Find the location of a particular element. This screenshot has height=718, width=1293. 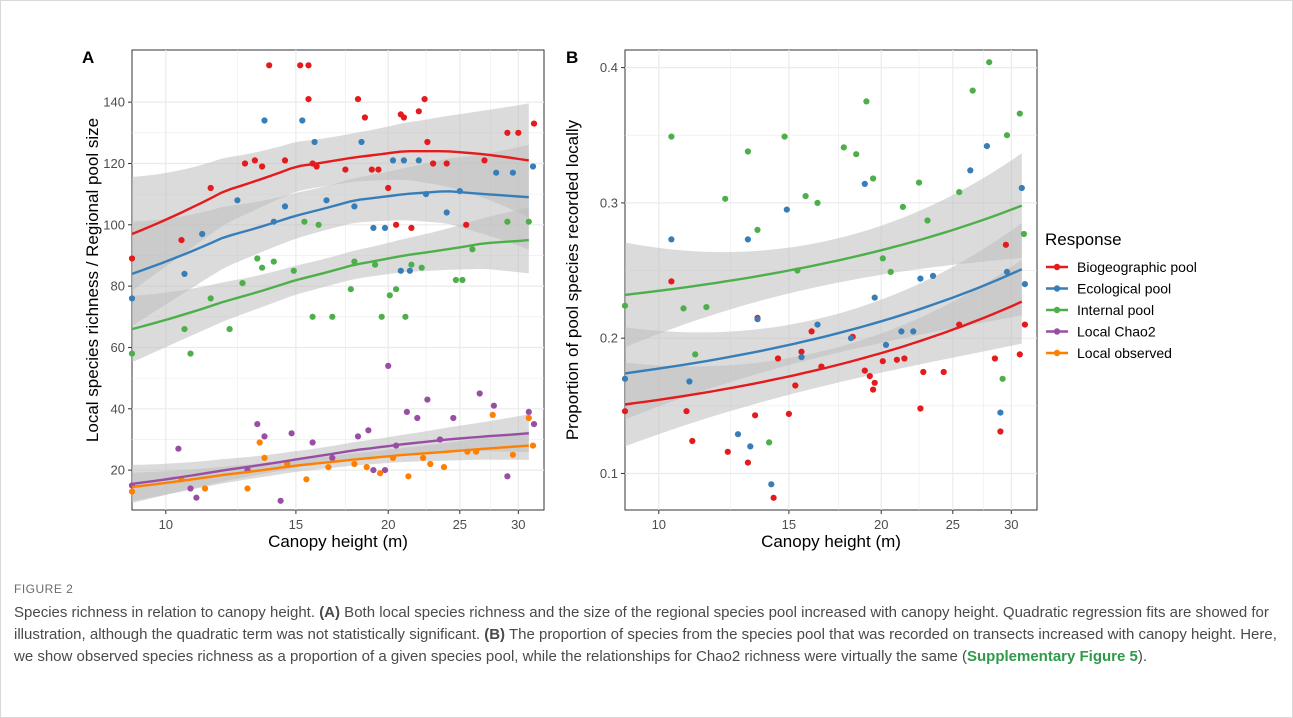

supplementary-figure-link: Supplementary Figure 5 is located at coordinates (1052, 656).